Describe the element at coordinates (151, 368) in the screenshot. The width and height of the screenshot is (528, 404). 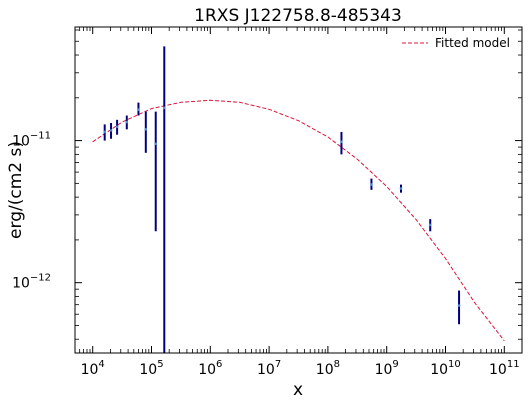
I see `x-tick-label-1: 10⁵` at that location.